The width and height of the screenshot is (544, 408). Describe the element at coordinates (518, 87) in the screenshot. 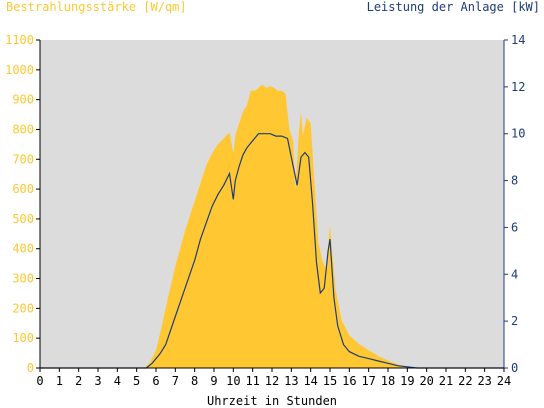

I see `right-tick-label: 12` at that location.